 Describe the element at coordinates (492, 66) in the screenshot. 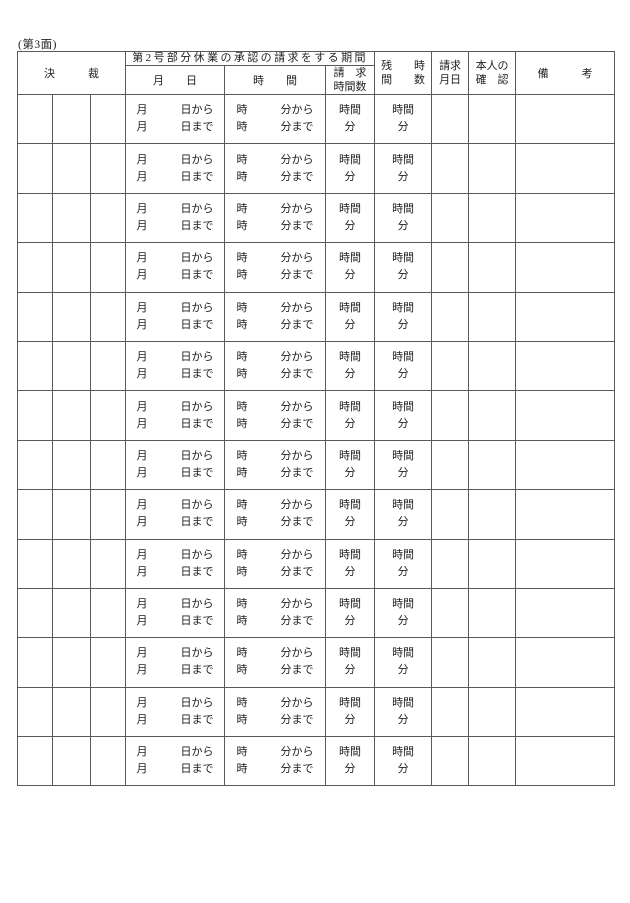

I see `header-self-confirmation-line-1: 本人の` at that location.